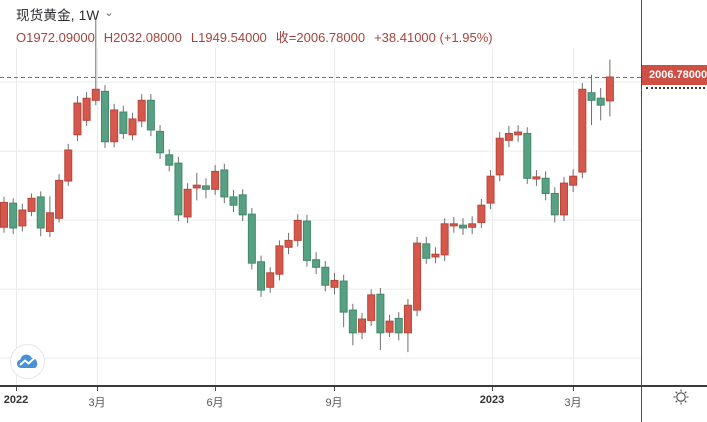  What do you see at coordinates (681, 397) in the screenshot?
I see `gear-icon` at bounding box center [681, 397].